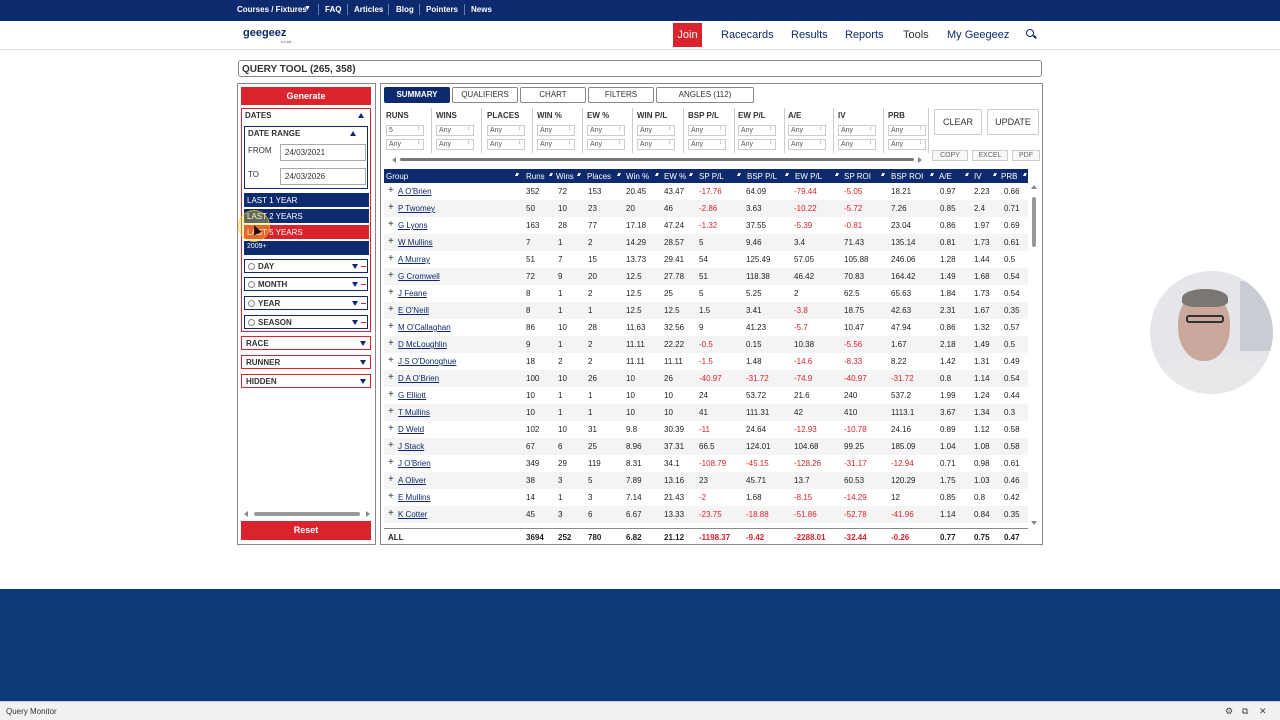 This screenshot has width=1280, height=720. What do you see at coordinates (455, 130) in the screenshot?
I see `filter-wins-min: Any` at bounding box center [455, 130].